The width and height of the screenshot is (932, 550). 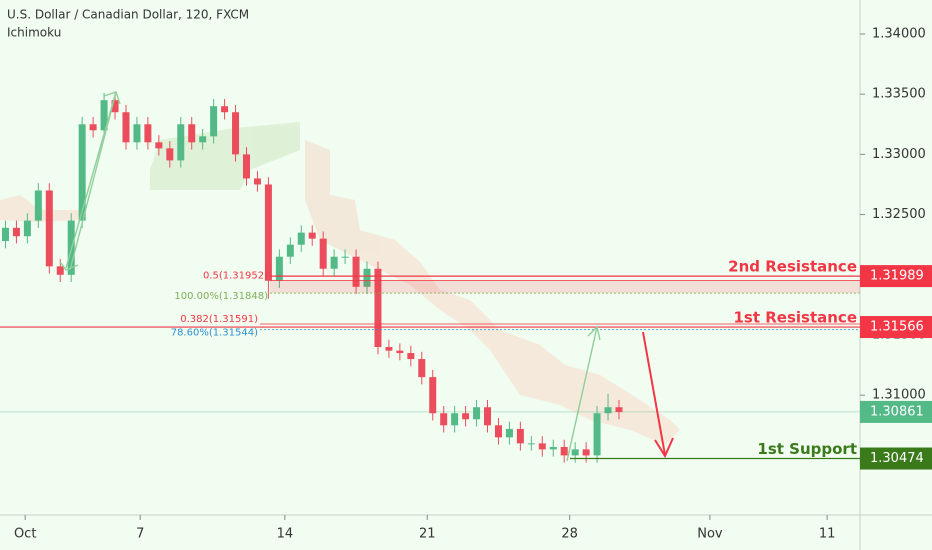 I want to click on level-name: 2nd Resistance, so click(x=792, y=267).